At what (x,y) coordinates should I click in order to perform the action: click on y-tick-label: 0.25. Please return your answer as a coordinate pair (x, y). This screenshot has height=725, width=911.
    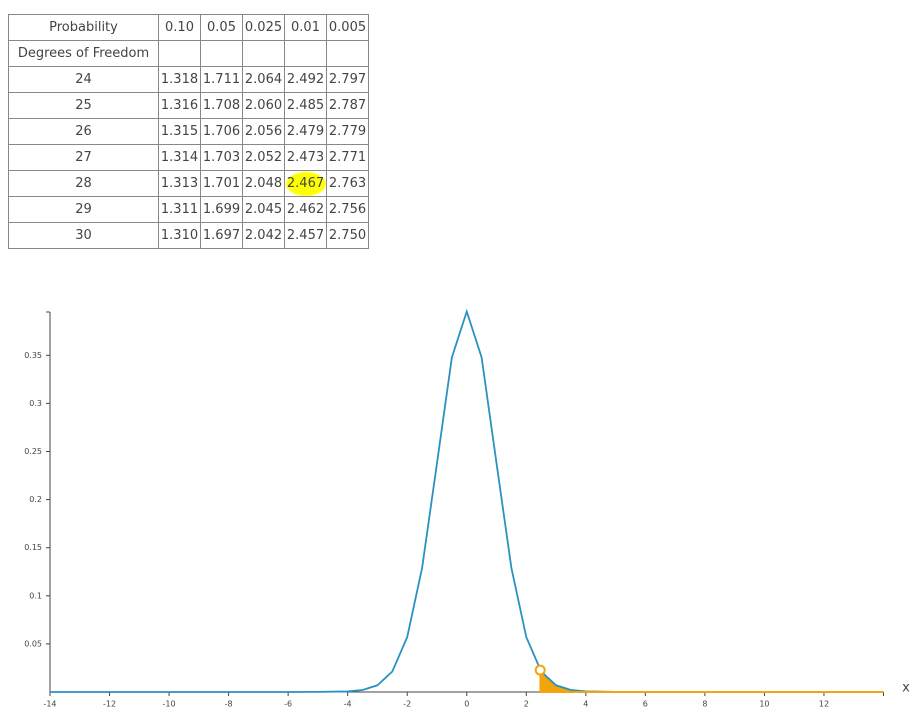
    Looking at the image, I should click on (33, 451).